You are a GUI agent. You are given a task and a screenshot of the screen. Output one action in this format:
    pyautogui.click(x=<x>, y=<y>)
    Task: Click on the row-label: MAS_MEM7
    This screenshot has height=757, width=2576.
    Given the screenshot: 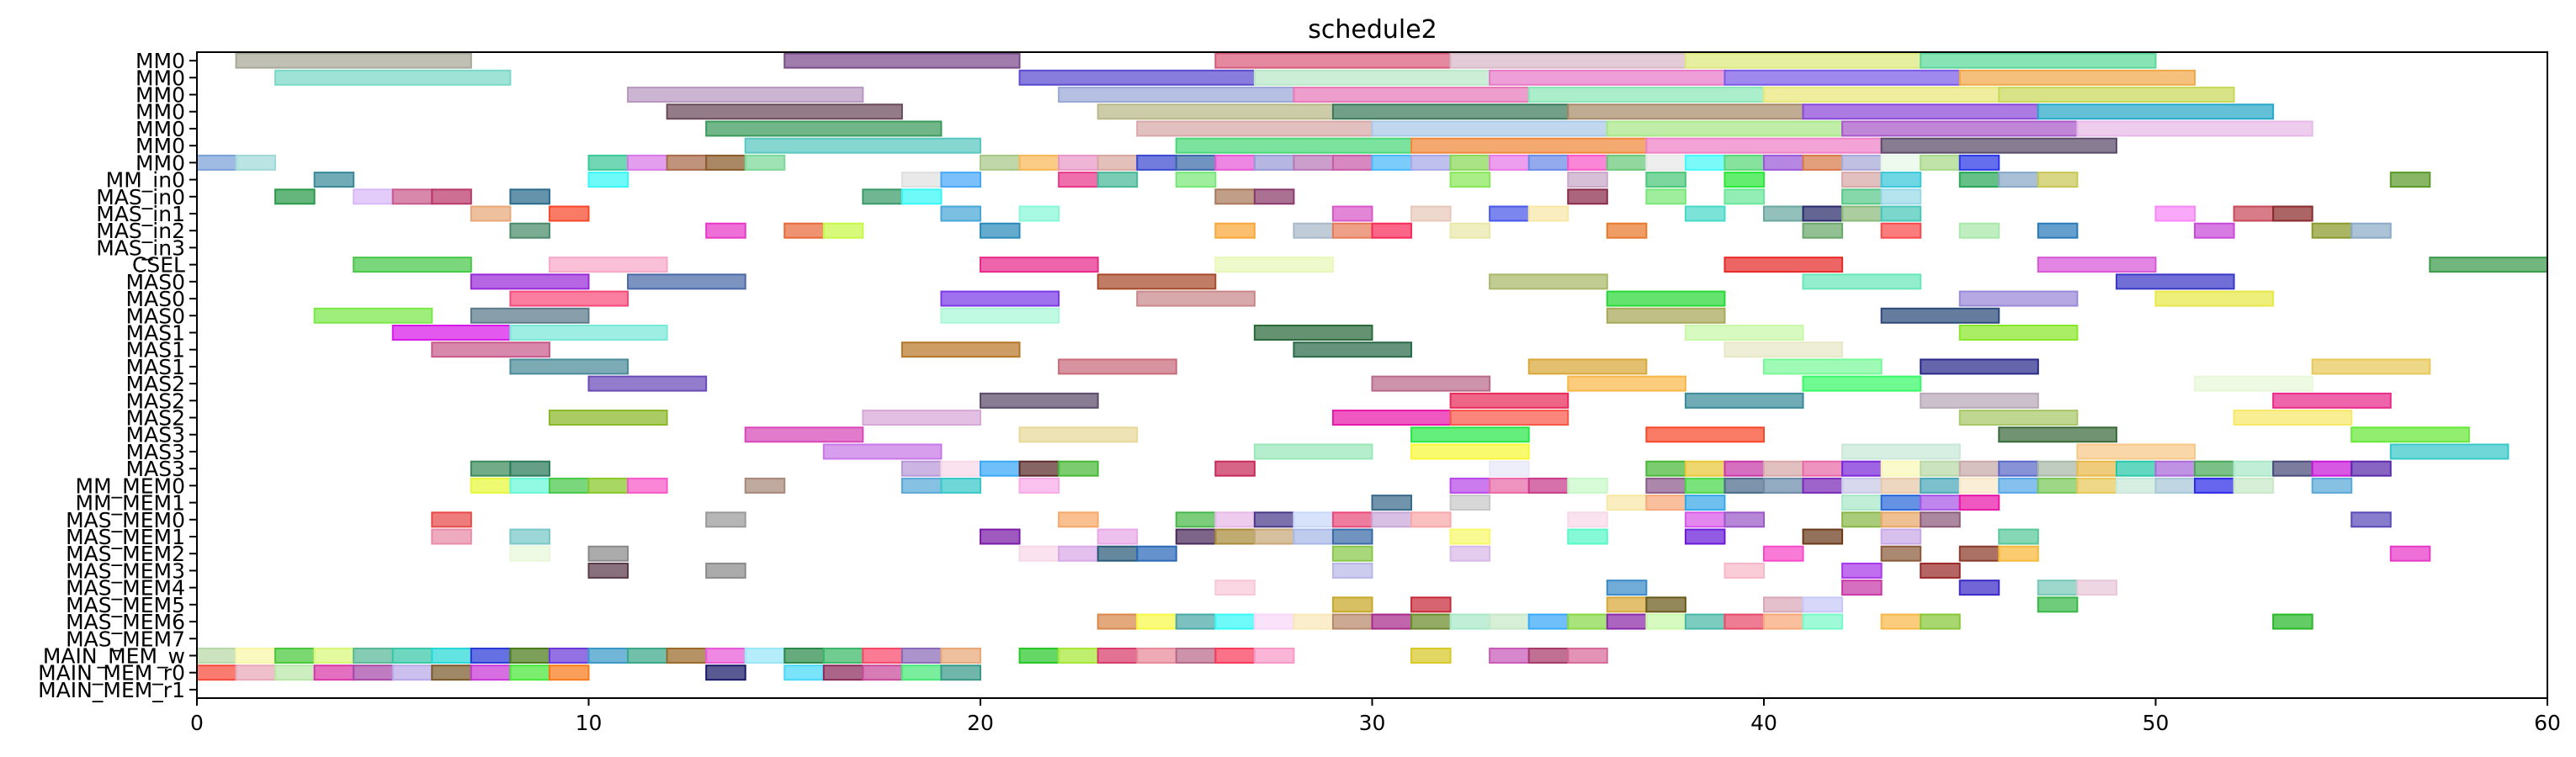 What is the action you would take?
    pyautogui.click(x=125, y=639)
    